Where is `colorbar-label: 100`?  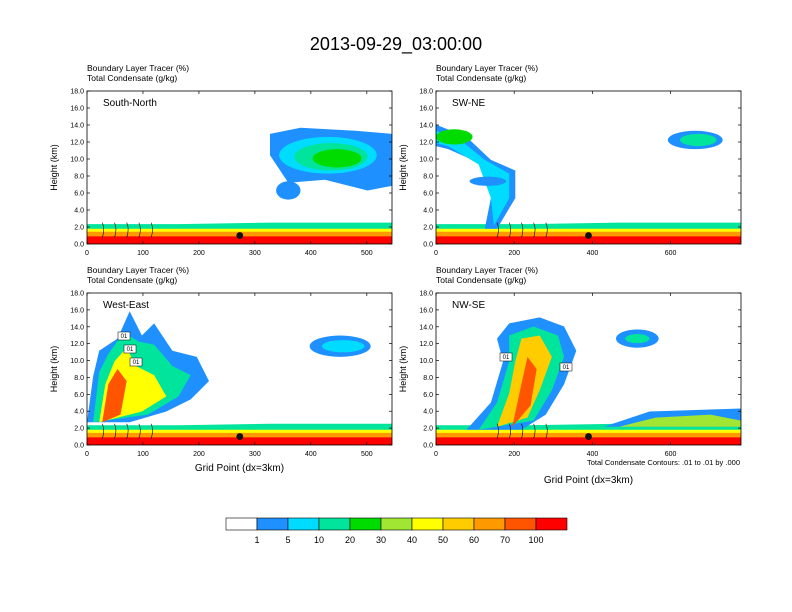 colorbar-label: 100 is located at coordinates (535, 540).